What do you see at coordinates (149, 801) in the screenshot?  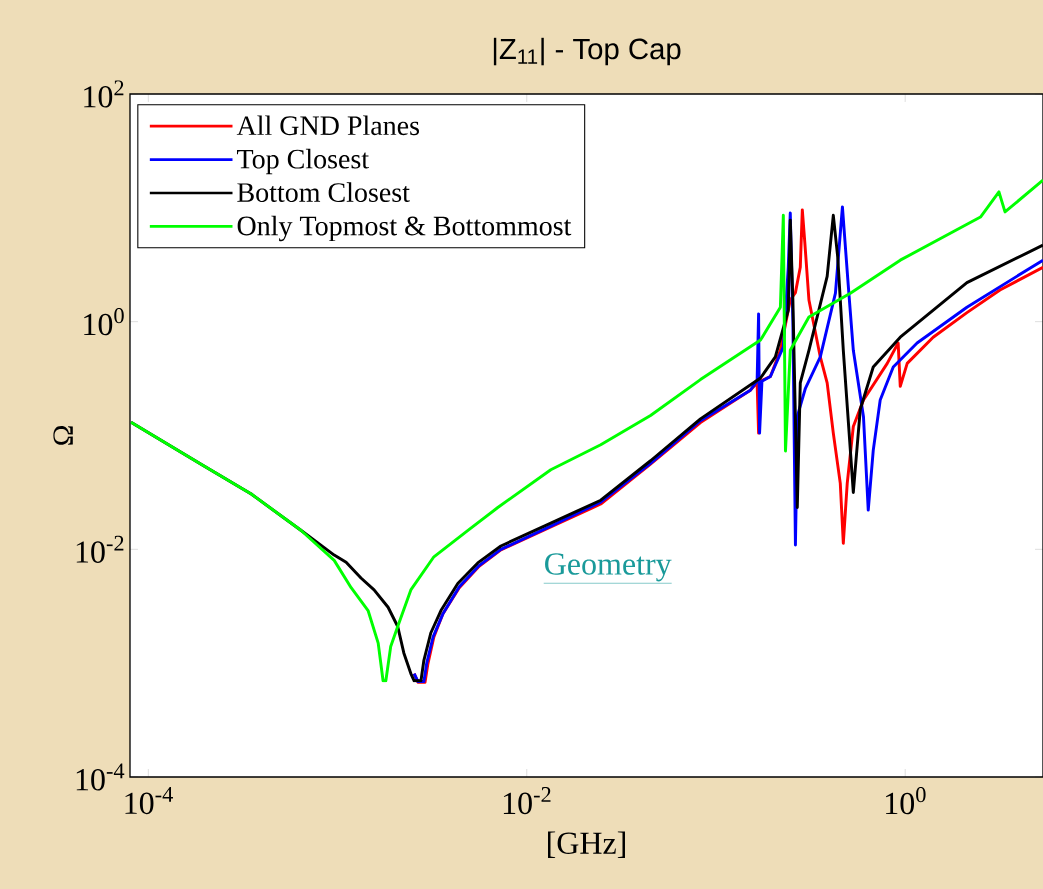 I see `x-tick-label: 10$^{-4}$` at bounding box center [149, 801].